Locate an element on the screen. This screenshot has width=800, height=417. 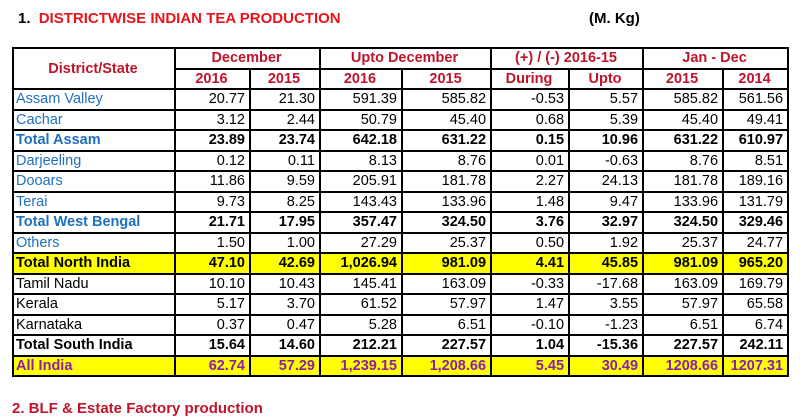
table-cell: 1,208.66 is located at coordinates (446, 365).